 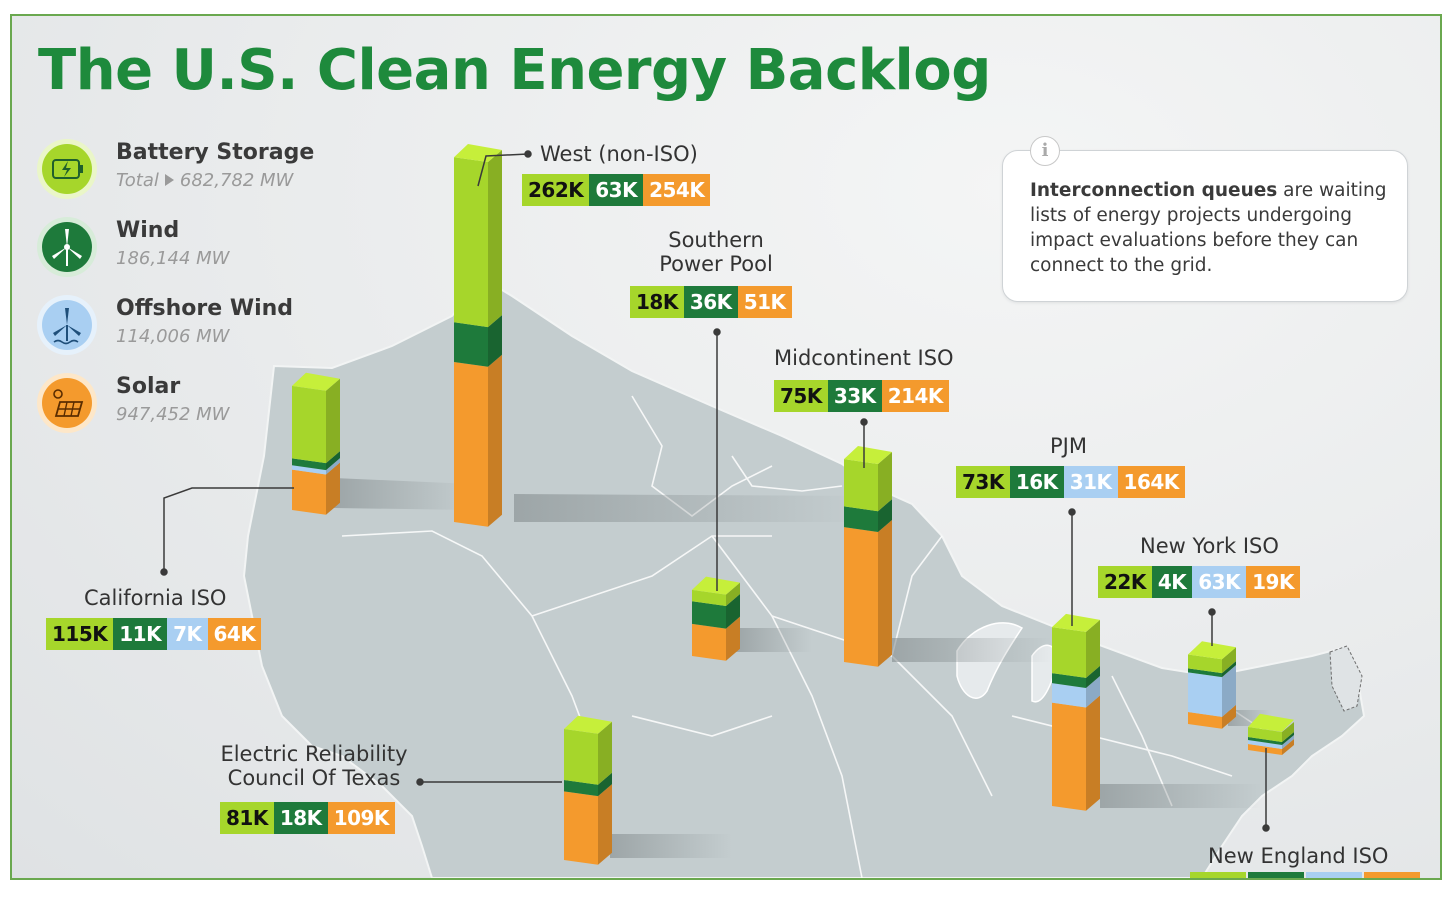 I want to click on spp-battery: 18K, so click(x=657, y=302).